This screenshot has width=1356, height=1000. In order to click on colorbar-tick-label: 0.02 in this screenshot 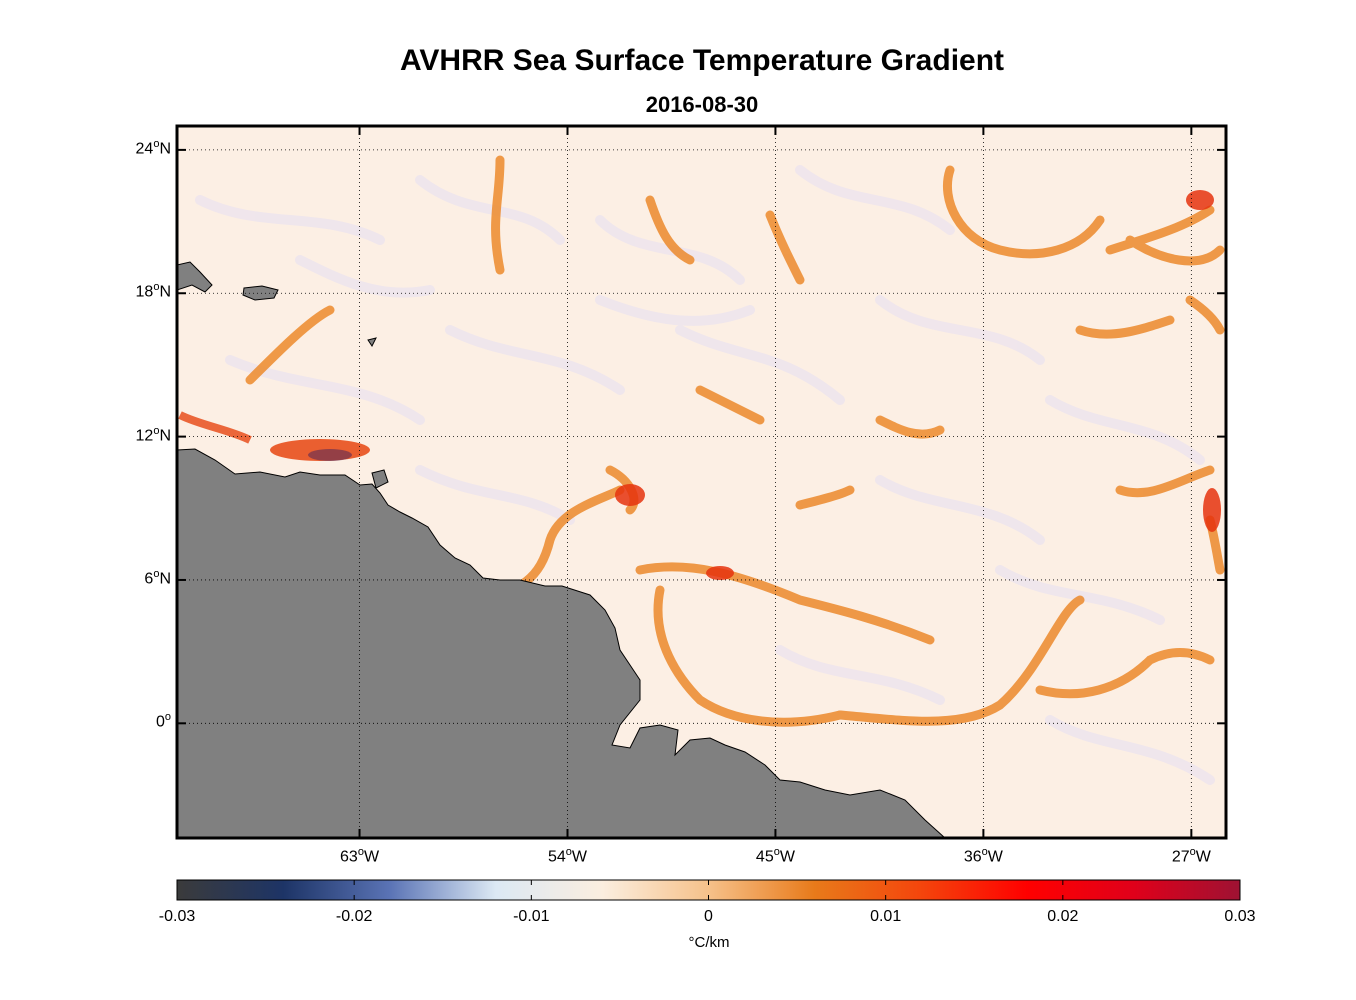, I will do `click(1063, 916)`.